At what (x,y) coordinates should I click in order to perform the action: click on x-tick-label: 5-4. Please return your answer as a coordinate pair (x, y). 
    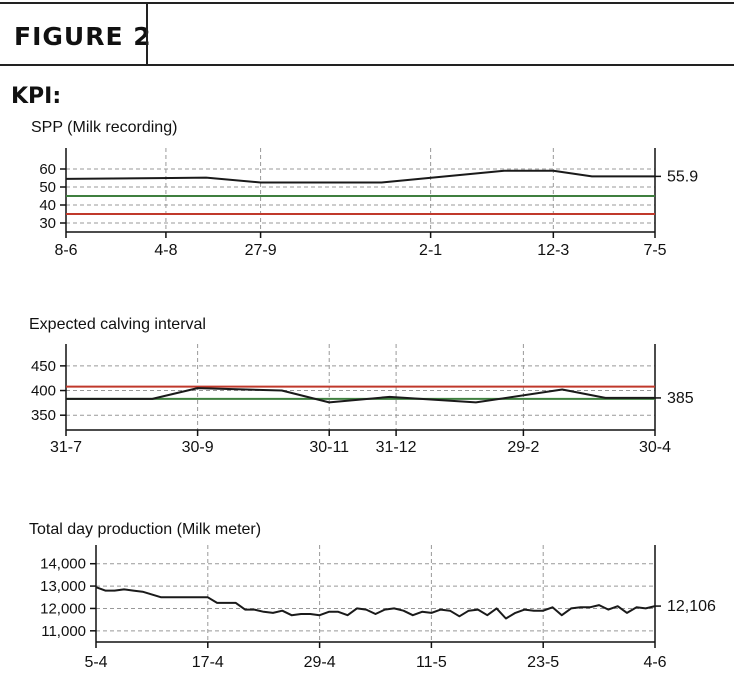
    Looking at the image, I should click on (95, 662).